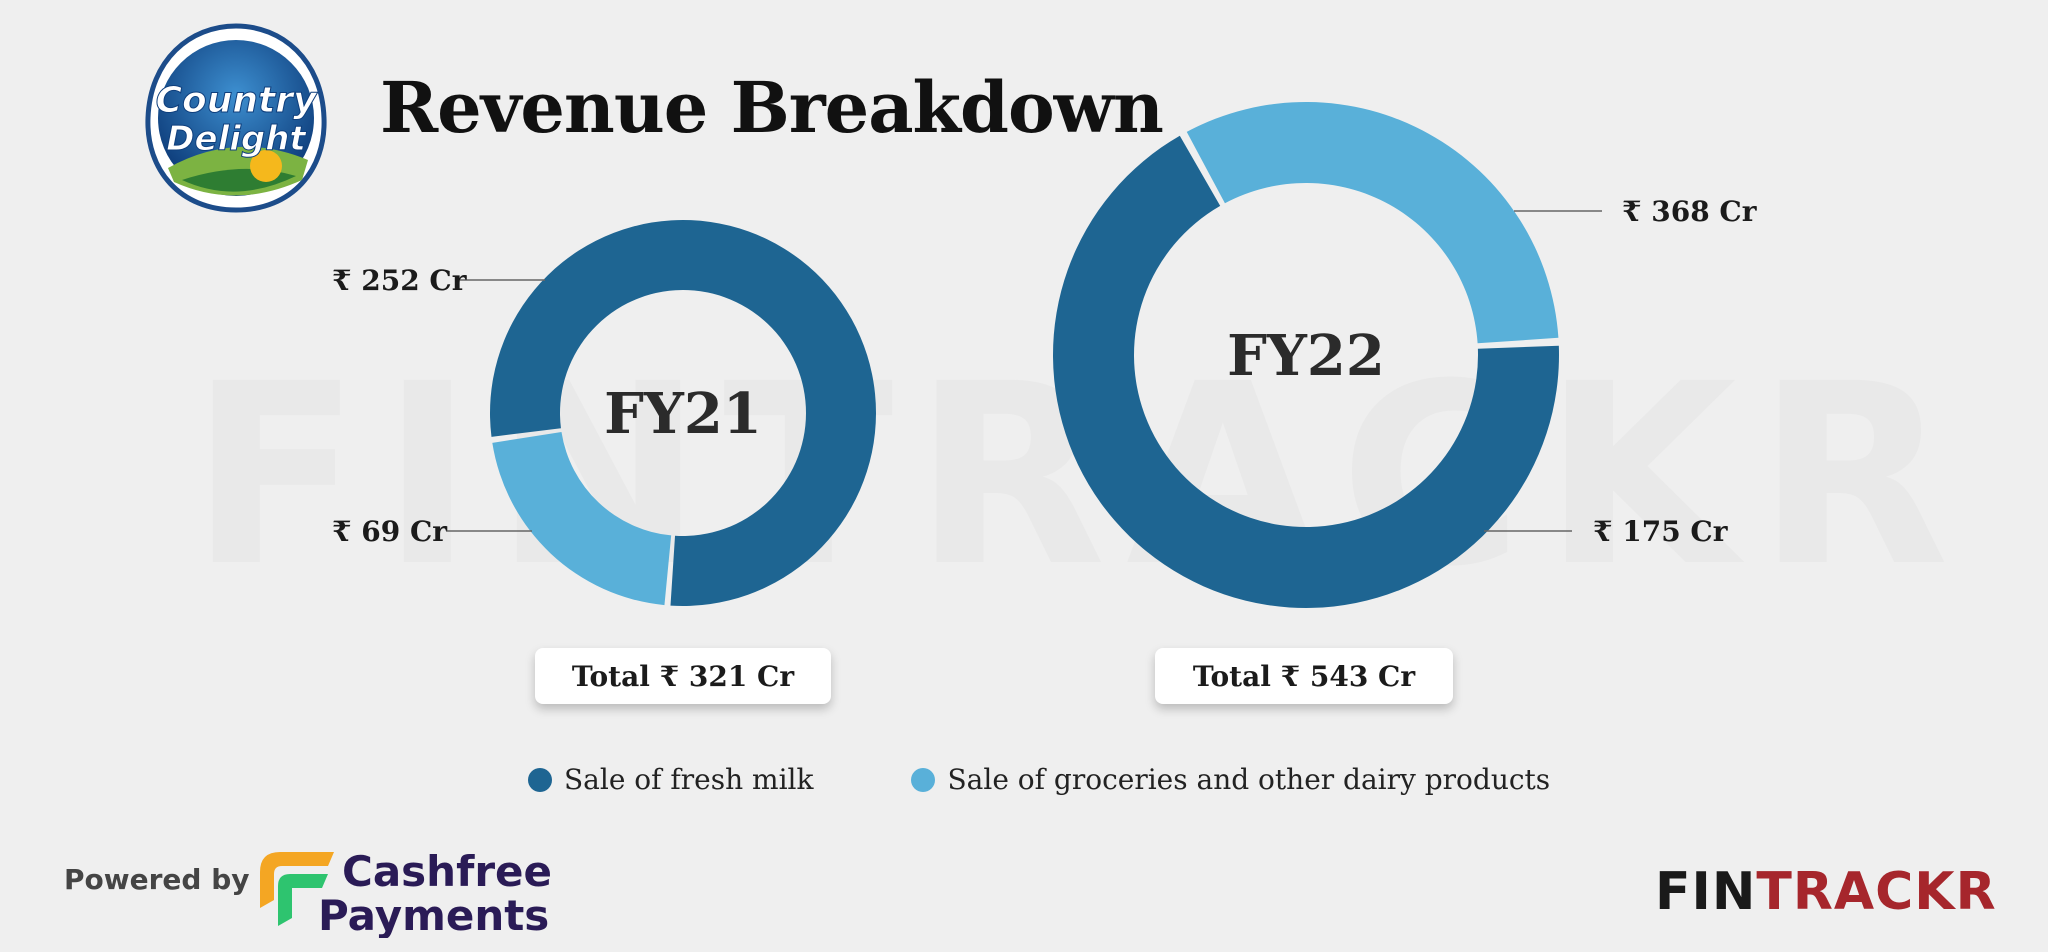 This screenshot has width=2048, height=952. Describe the element at coordinates (1876, 892) in the screenshot. I see `fintrackr-trackr: TRACKR` at that location.